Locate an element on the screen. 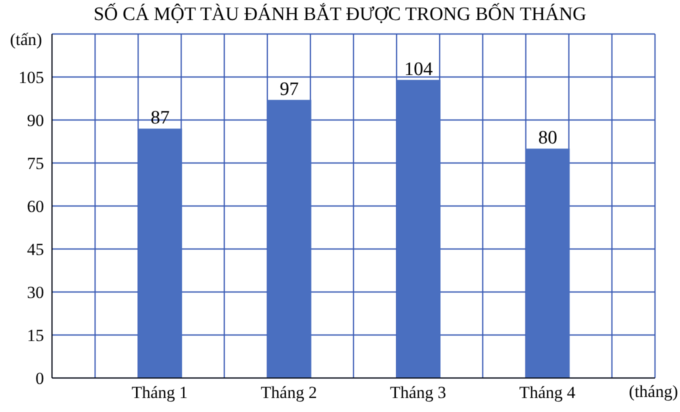  y-tick-label: 0 is located at coordinates (40, 378).